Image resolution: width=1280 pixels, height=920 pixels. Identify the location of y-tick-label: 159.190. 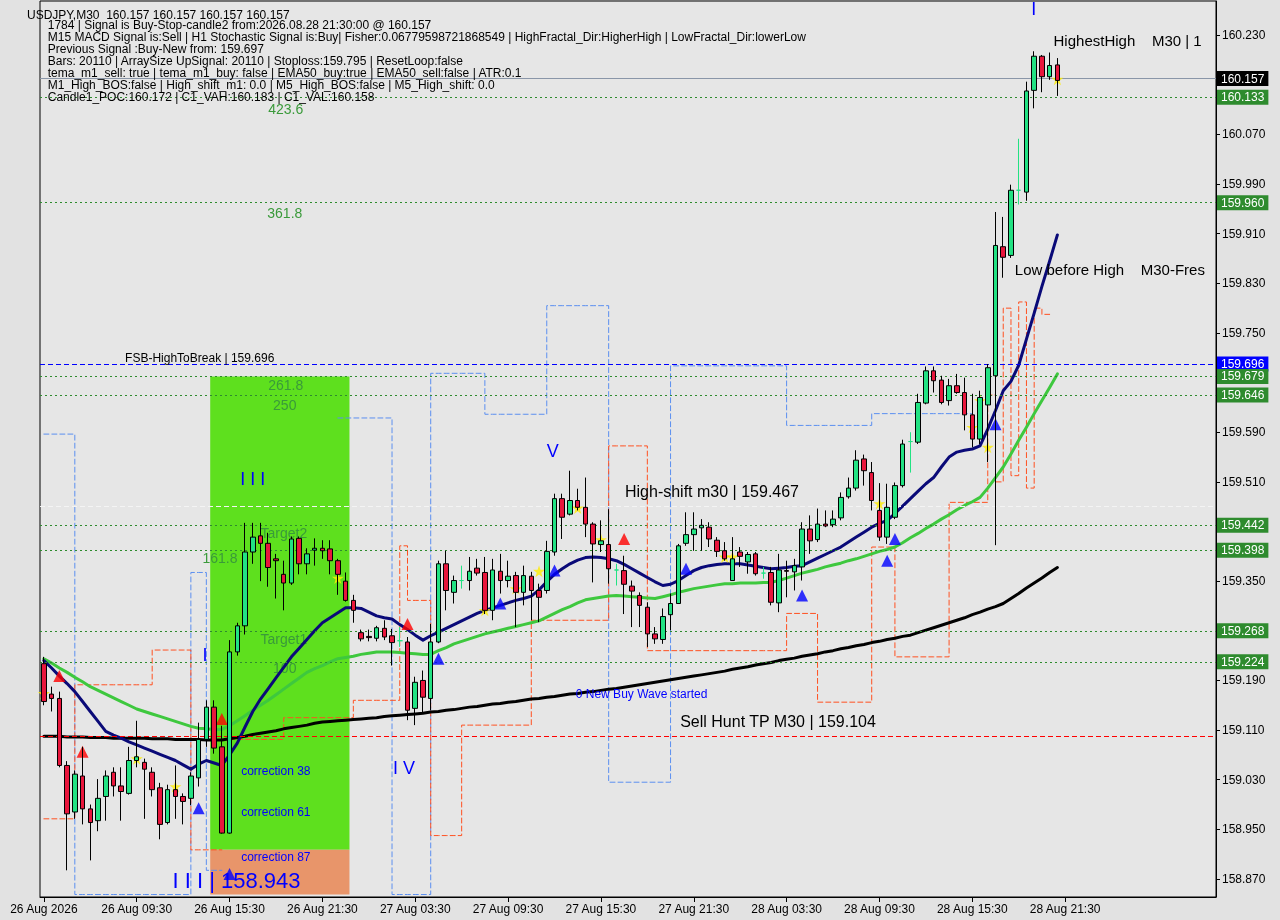
(1244, 680).